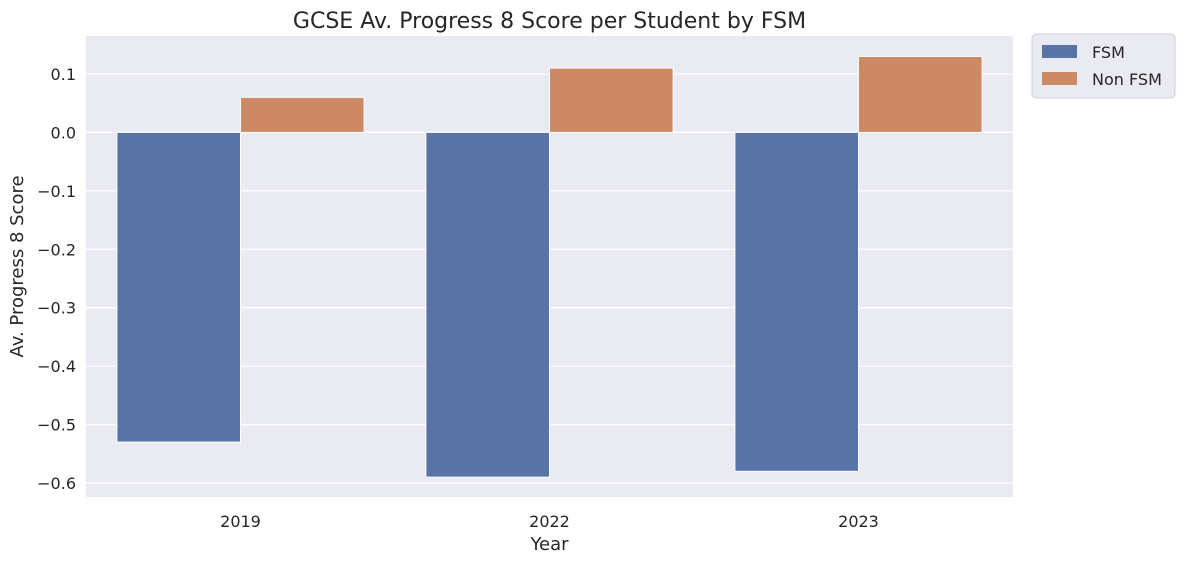  Describe the element at coordinates (797, 301) in the screenshot. I see `bar-fsm-2023` at that location.